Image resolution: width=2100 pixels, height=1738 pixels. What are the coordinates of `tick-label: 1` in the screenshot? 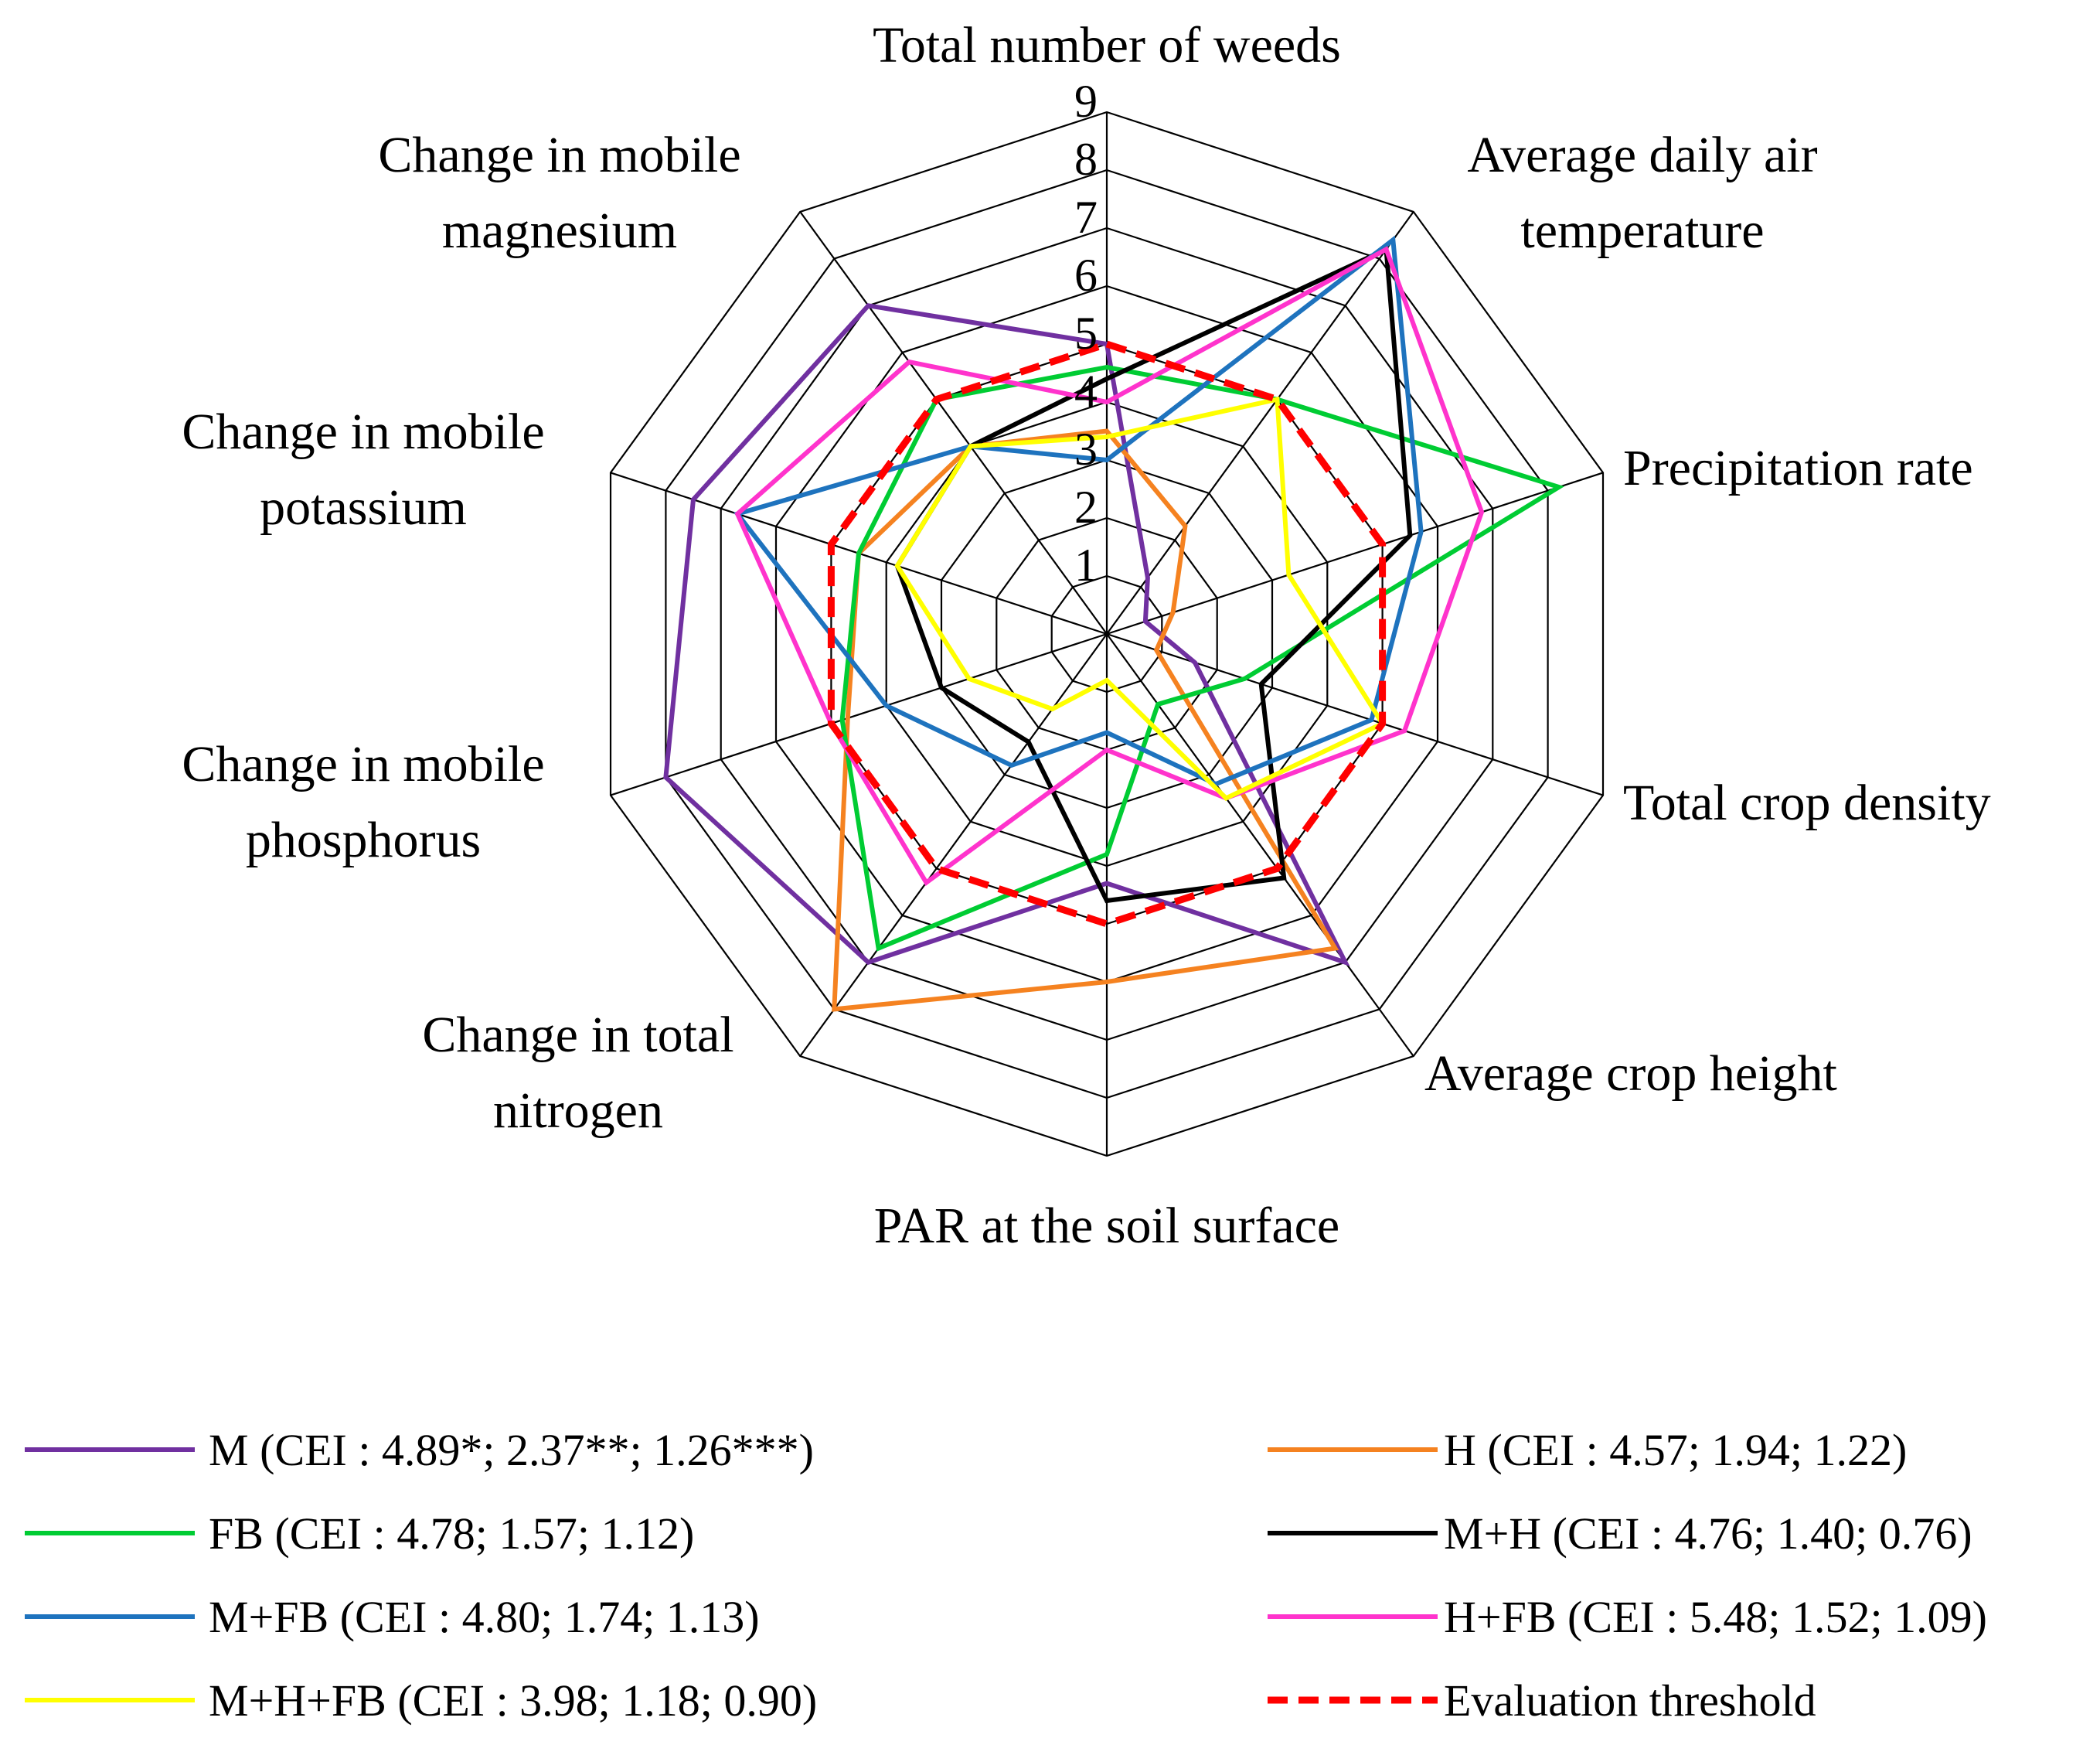 It's located at (1086, 565).